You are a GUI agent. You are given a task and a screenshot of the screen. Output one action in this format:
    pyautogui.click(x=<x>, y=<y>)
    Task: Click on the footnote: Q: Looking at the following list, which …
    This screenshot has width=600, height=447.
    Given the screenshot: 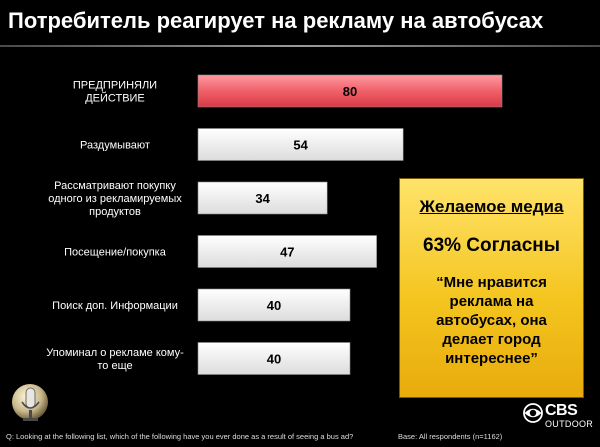 What is the action you would take?
    pyautogui.click(x=180, y=436)
    